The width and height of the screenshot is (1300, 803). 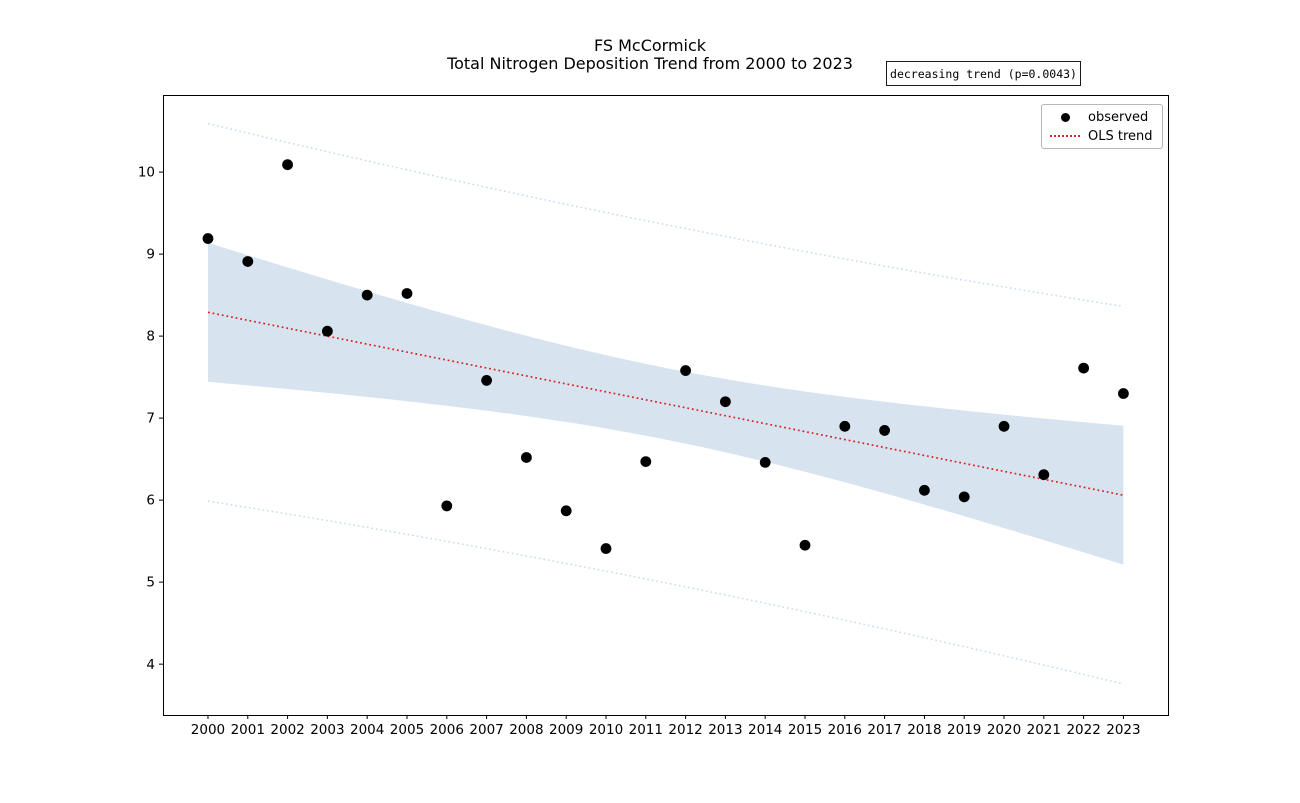 I want to click on legend-label-ols-trend: OLS trend, so click(x=1120, y=136).